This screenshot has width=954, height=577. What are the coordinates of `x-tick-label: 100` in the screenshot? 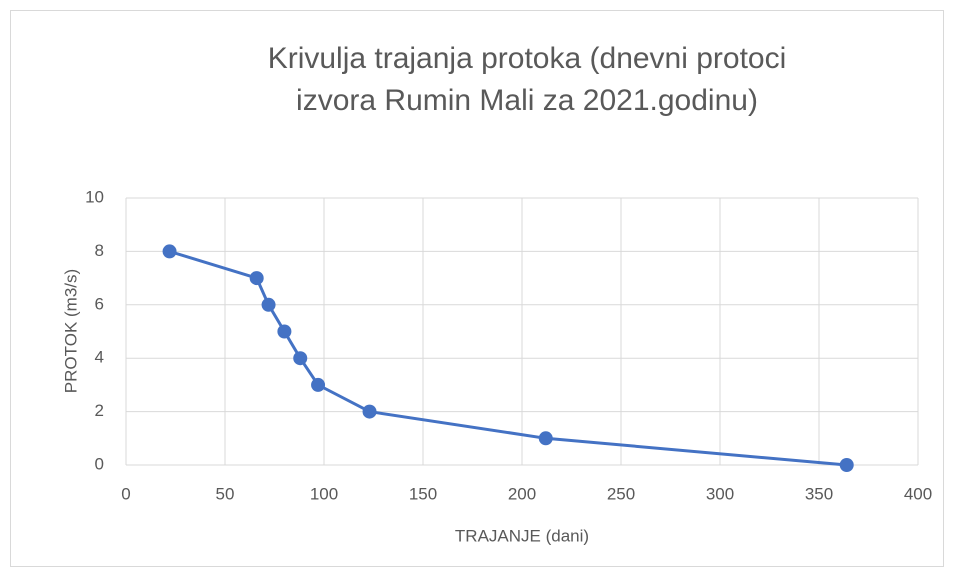 It's located at (324, 493).